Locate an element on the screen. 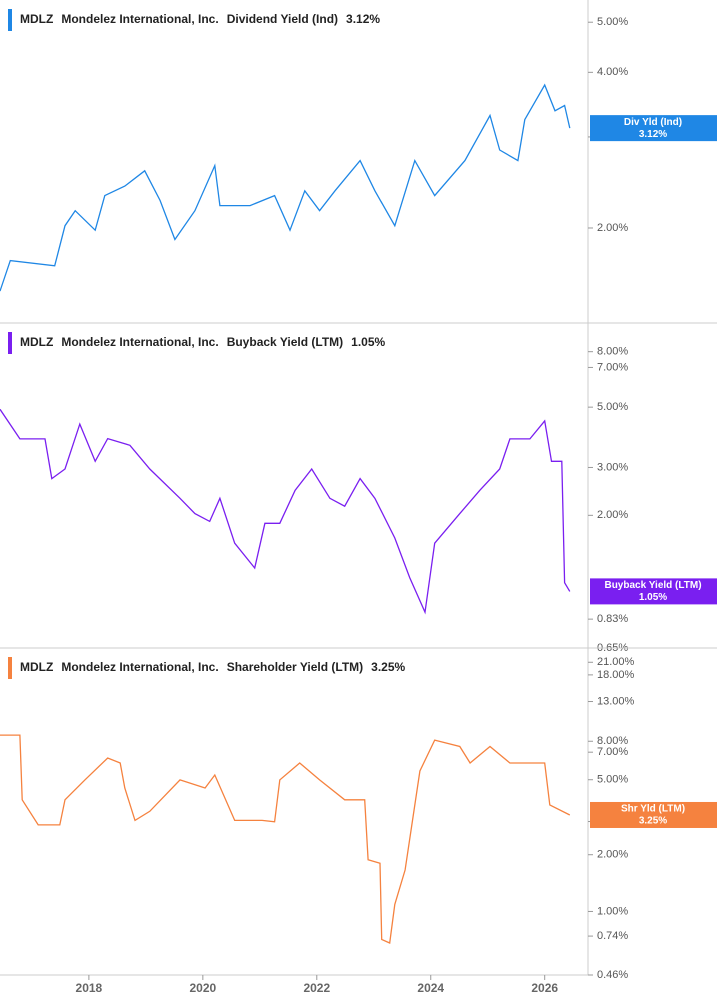  value-tag-value: 3.25% is located at coordinates (653, 821).